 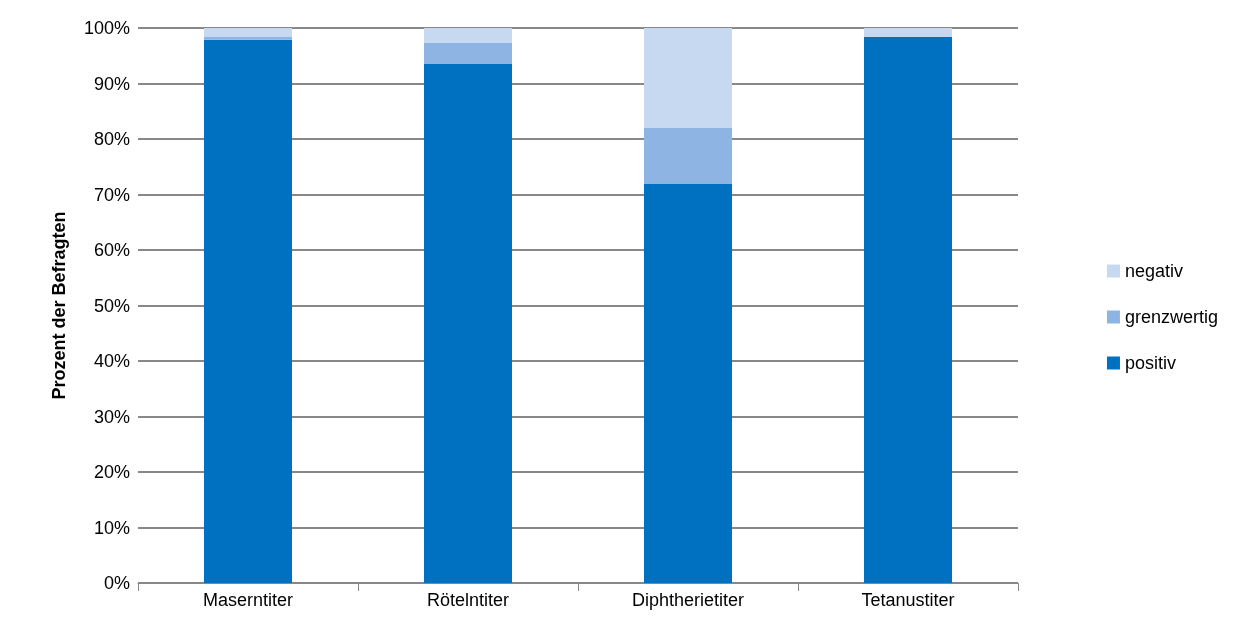 What do you see at coordinates (111, 250) in the screenshot?
I see `y-tick-label: 60%` at bounding box center [111, 250].